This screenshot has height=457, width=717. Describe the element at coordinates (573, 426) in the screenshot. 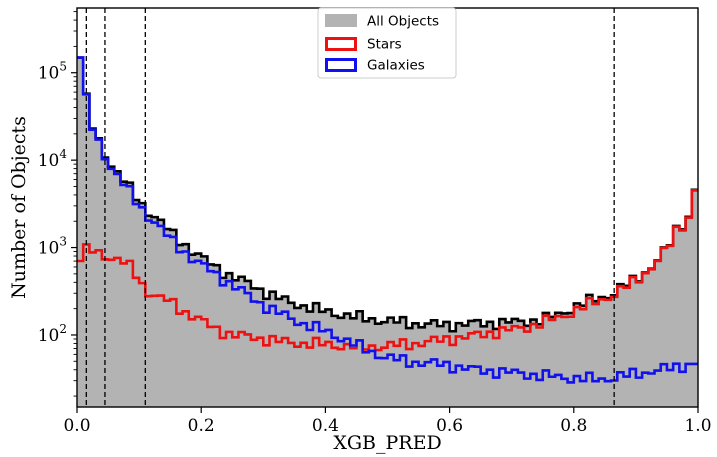

I see `x-tick-label: 0.8` at that location.